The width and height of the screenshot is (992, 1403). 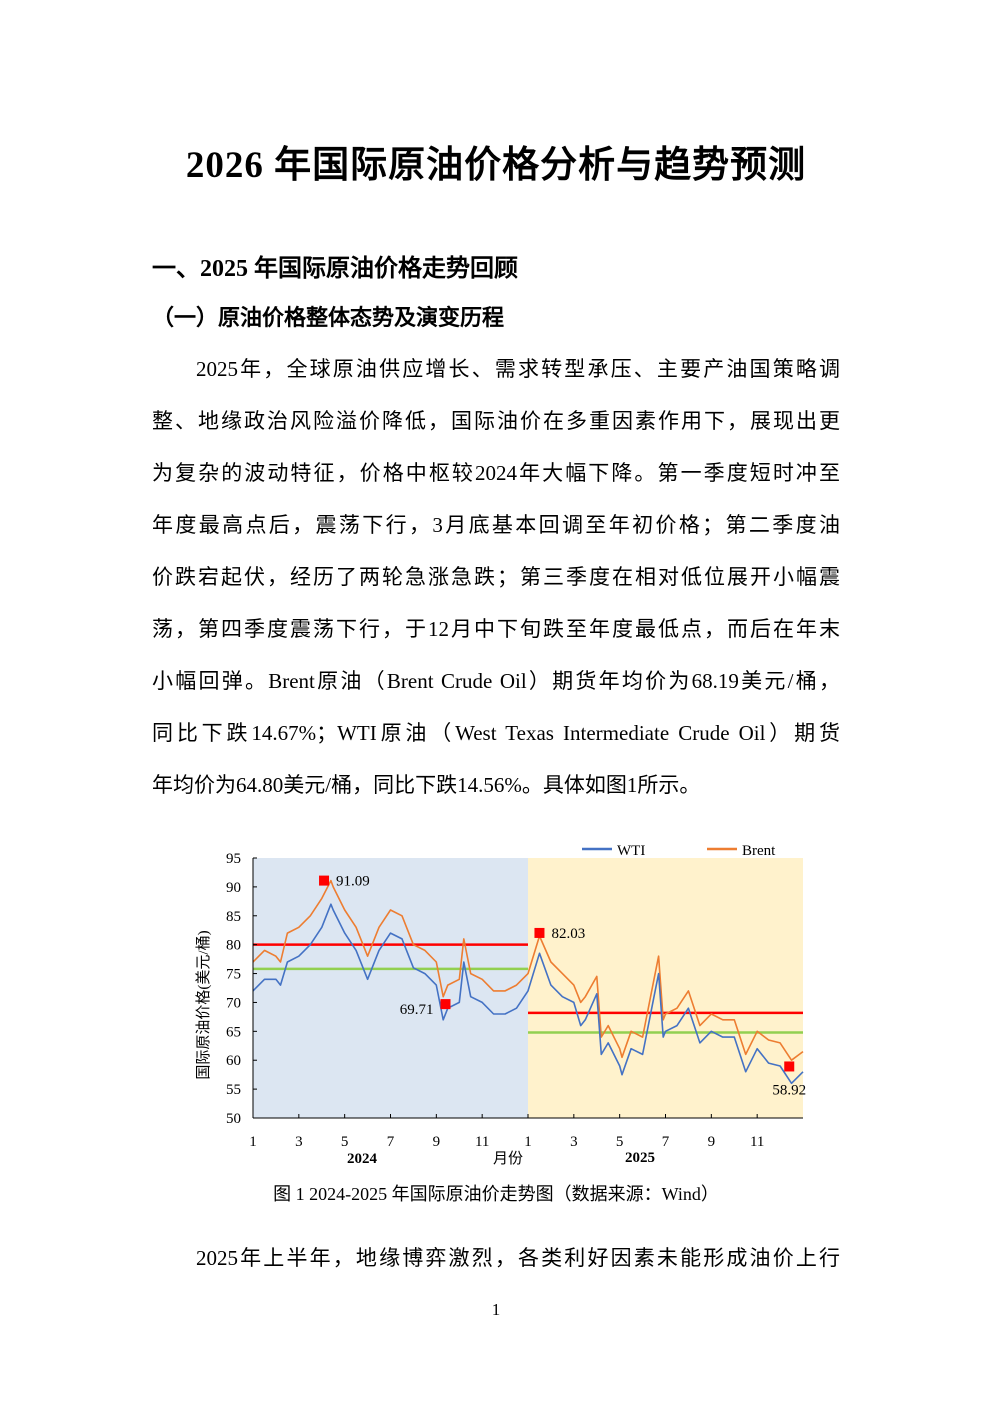 I want to click on paragraph-line: 2025年上半年，地缘博弈激烈，各类利好因素未能形成油价上行, so click(x=518, y=1258).